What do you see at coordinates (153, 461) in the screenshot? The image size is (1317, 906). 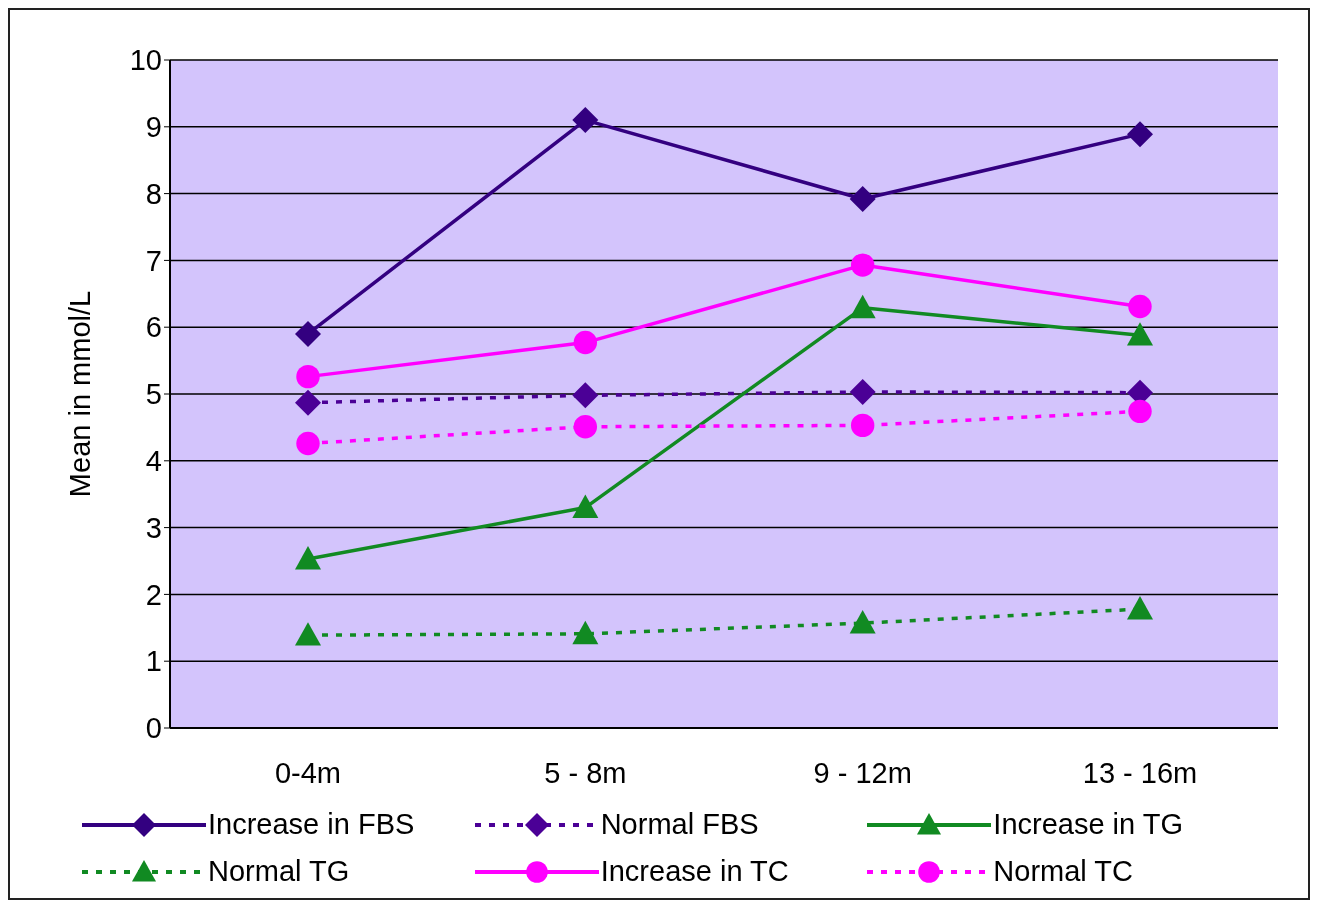 I see `y-tick-label: 4` at bounding box center [153, 461].